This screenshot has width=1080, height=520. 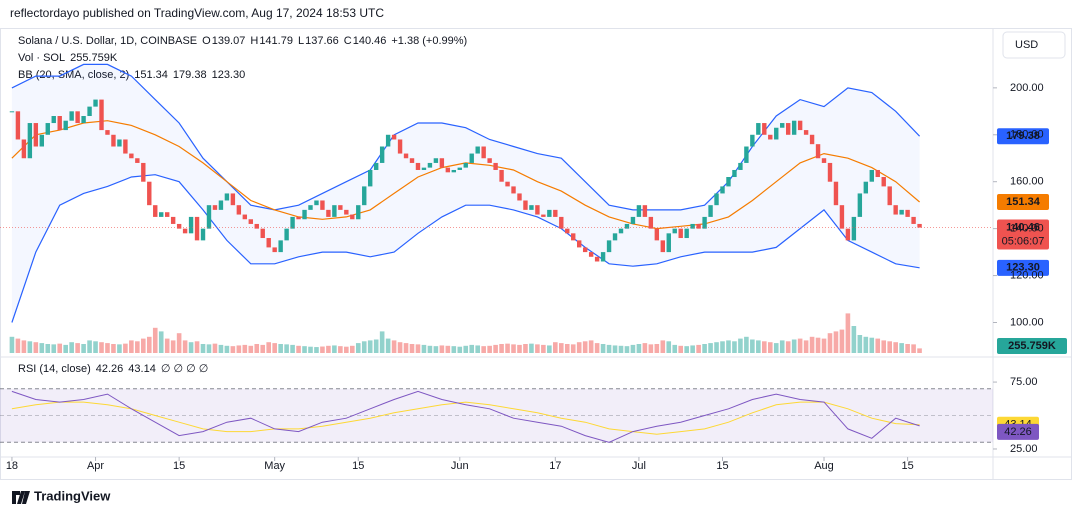 I want to click on rsi-tick-label: 25.00, so click(x=1024, y=449).